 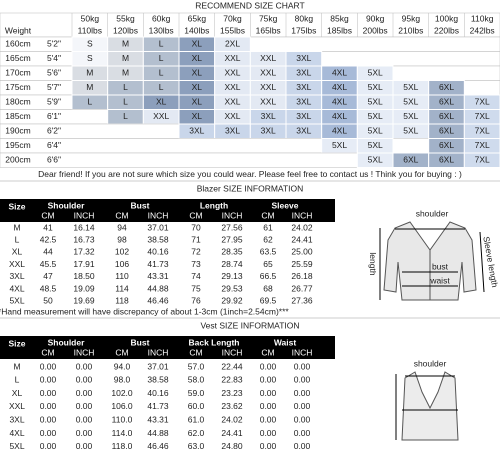 I want to click on column-header: Length, so click(x=214, y=205).